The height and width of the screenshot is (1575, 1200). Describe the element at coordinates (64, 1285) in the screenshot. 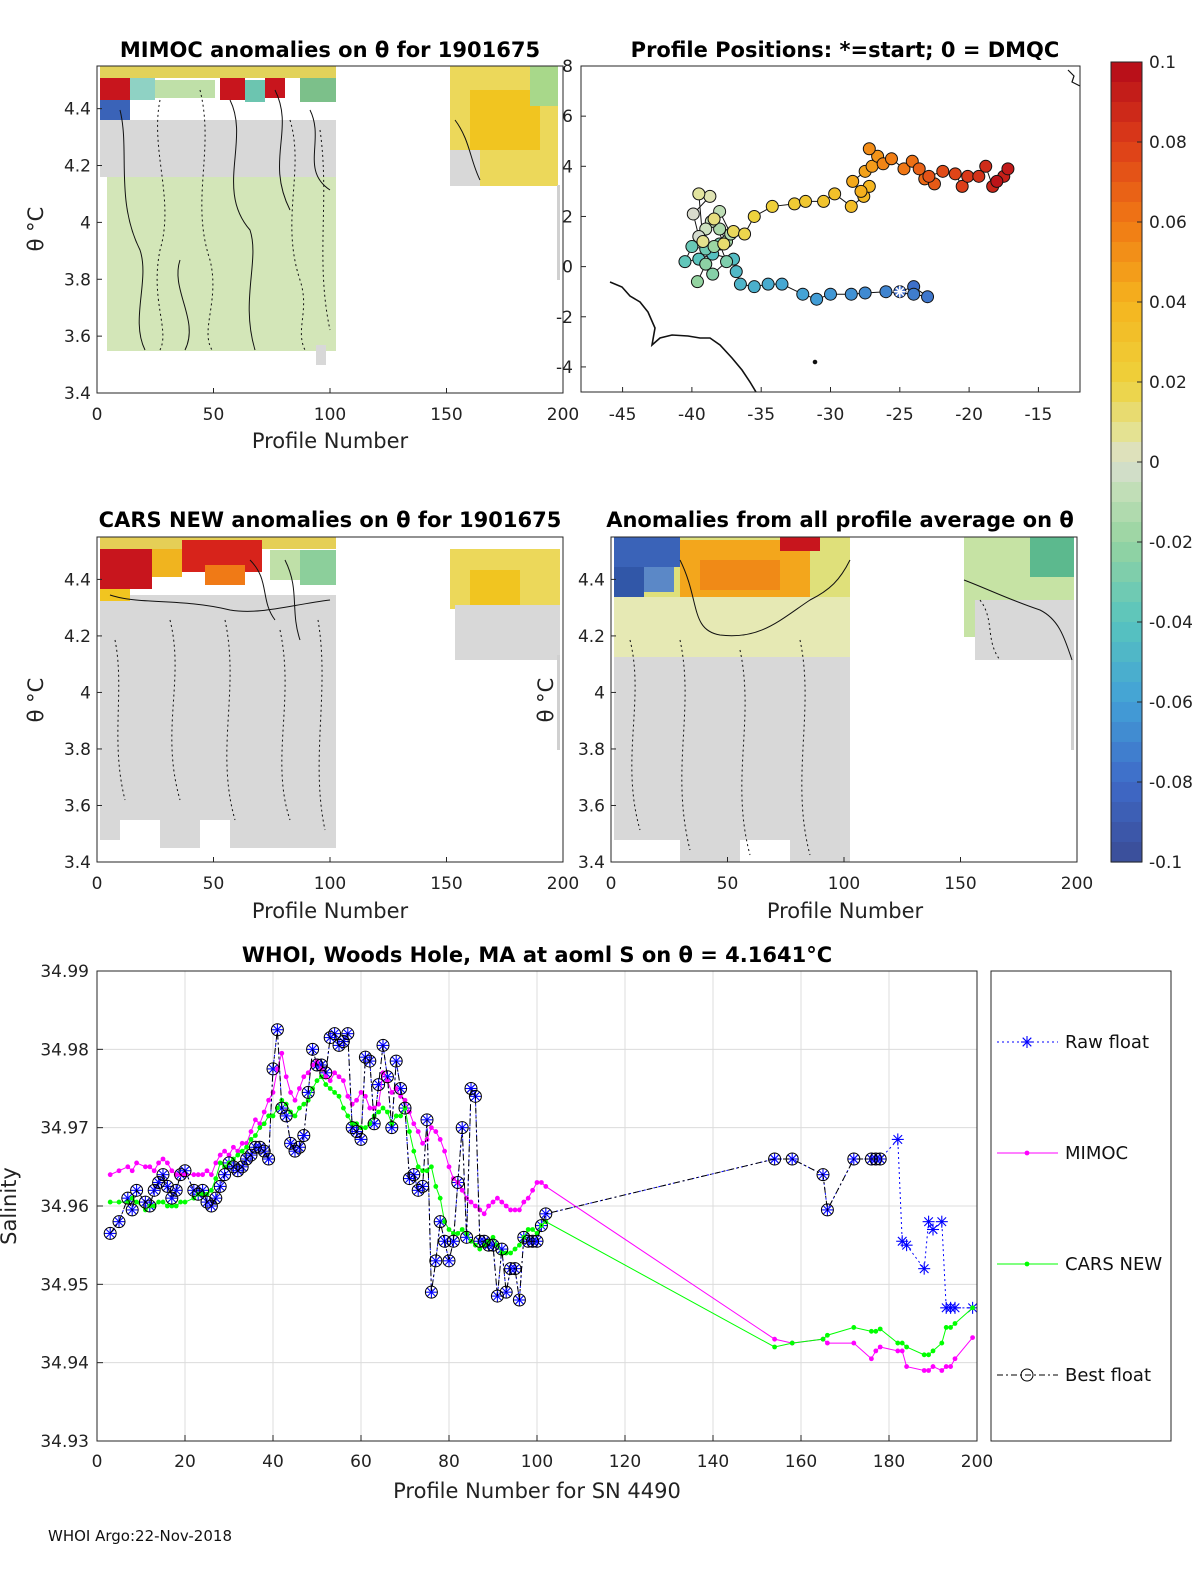

I see `y-tick-label: 34.95` at that location.